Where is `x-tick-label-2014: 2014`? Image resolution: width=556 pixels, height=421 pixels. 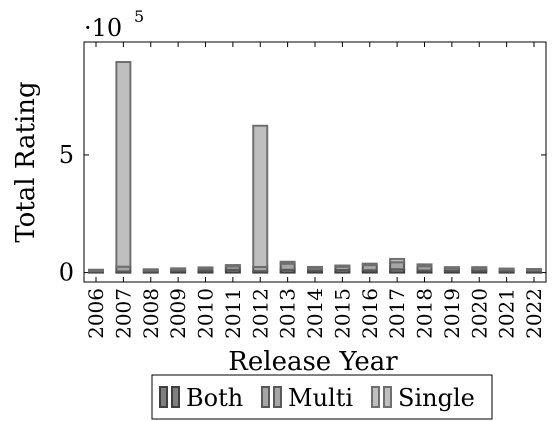 x-tick-label-2014: 2014 is located at coordinates (315, 313).